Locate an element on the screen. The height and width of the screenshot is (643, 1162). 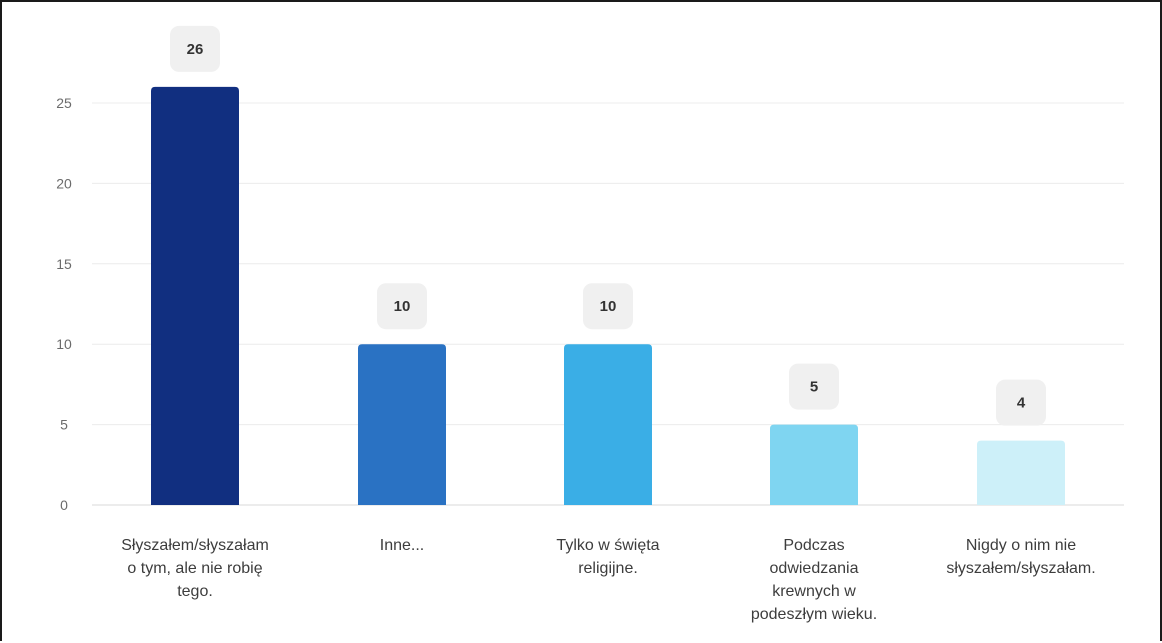
category-label: odwiedzania is located at coordinates (814, 568).